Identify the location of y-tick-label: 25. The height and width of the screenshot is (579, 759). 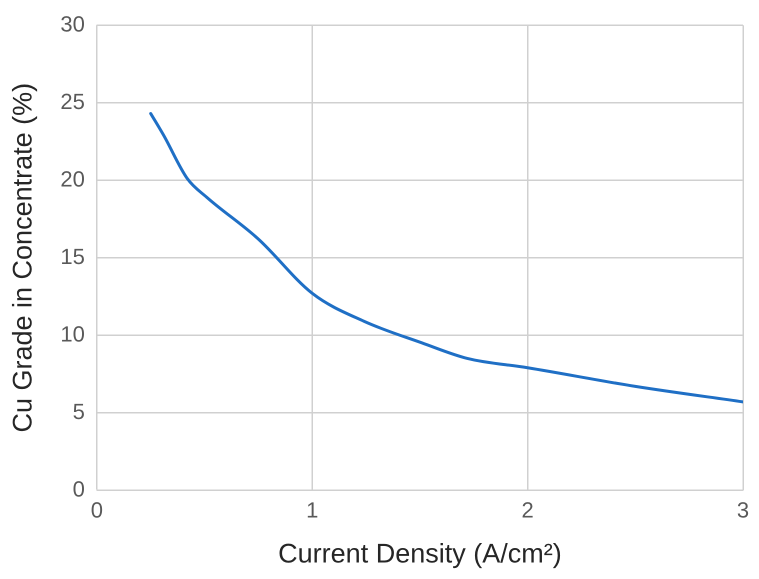
(72, 101).